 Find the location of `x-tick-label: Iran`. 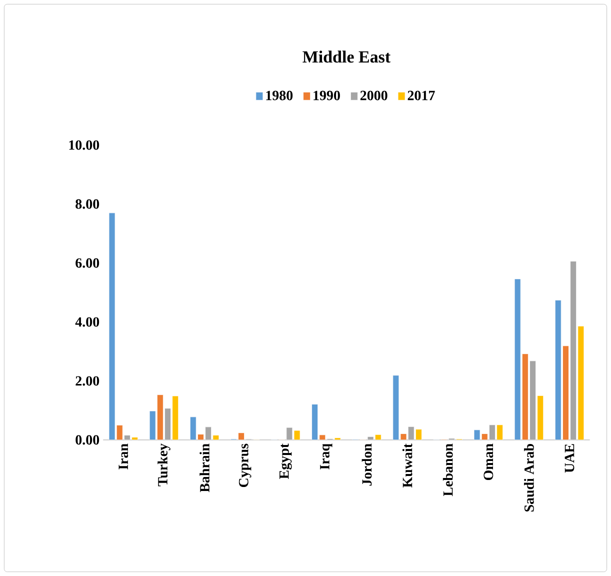

x-tick-label: Iran is located at coordinates (123, 457).